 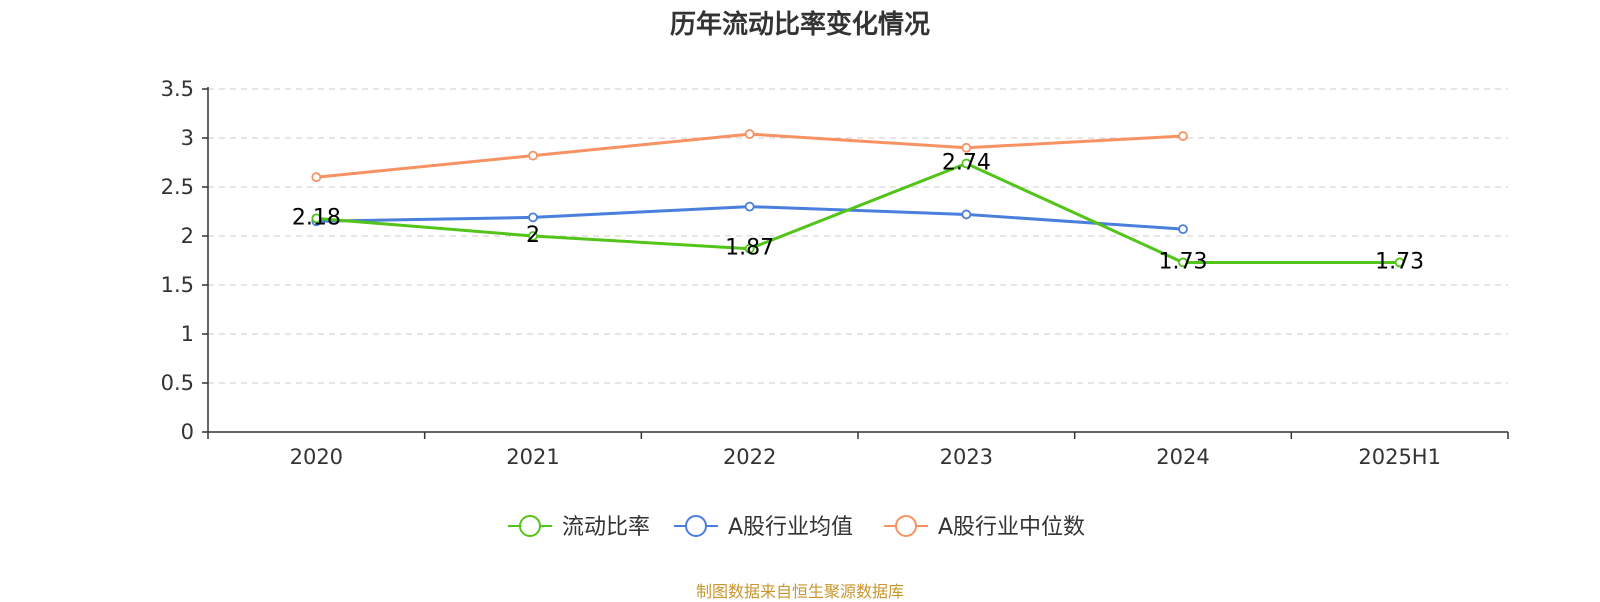 What do you see at coordinates (187, 334) in the screenshot?
I see `y-tick-label: 1` at bounding box center [187, 334].